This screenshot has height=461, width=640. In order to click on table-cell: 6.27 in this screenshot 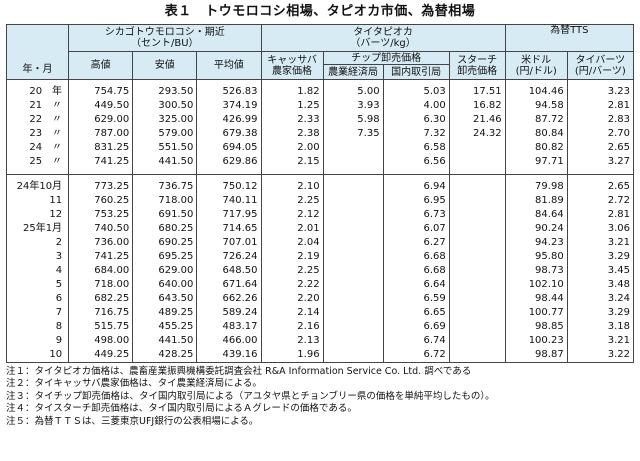, I will do `click(416, 243)`.